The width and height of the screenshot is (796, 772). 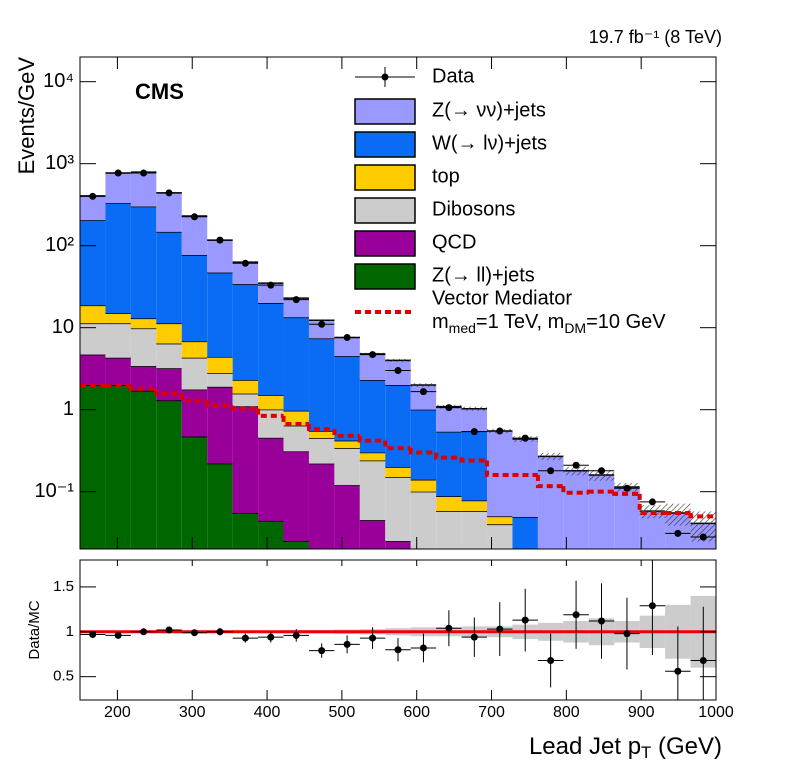 I want to click on y-tick-label: 10³, so click(x=59, y=163).